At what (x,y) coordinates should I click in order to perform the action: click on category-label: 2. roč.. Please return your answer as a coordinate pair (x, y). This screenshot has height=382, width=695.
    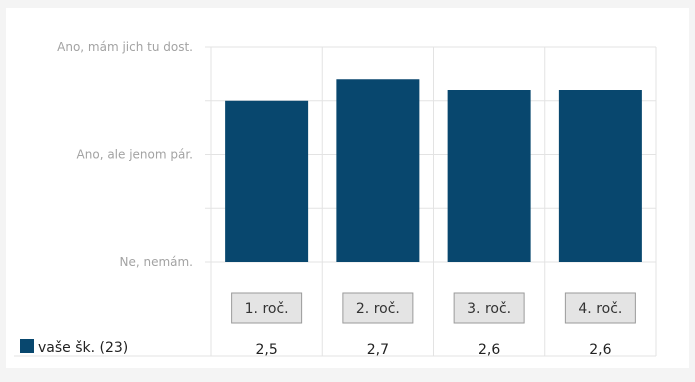
    Looking at the image, I should click on (378, 309).